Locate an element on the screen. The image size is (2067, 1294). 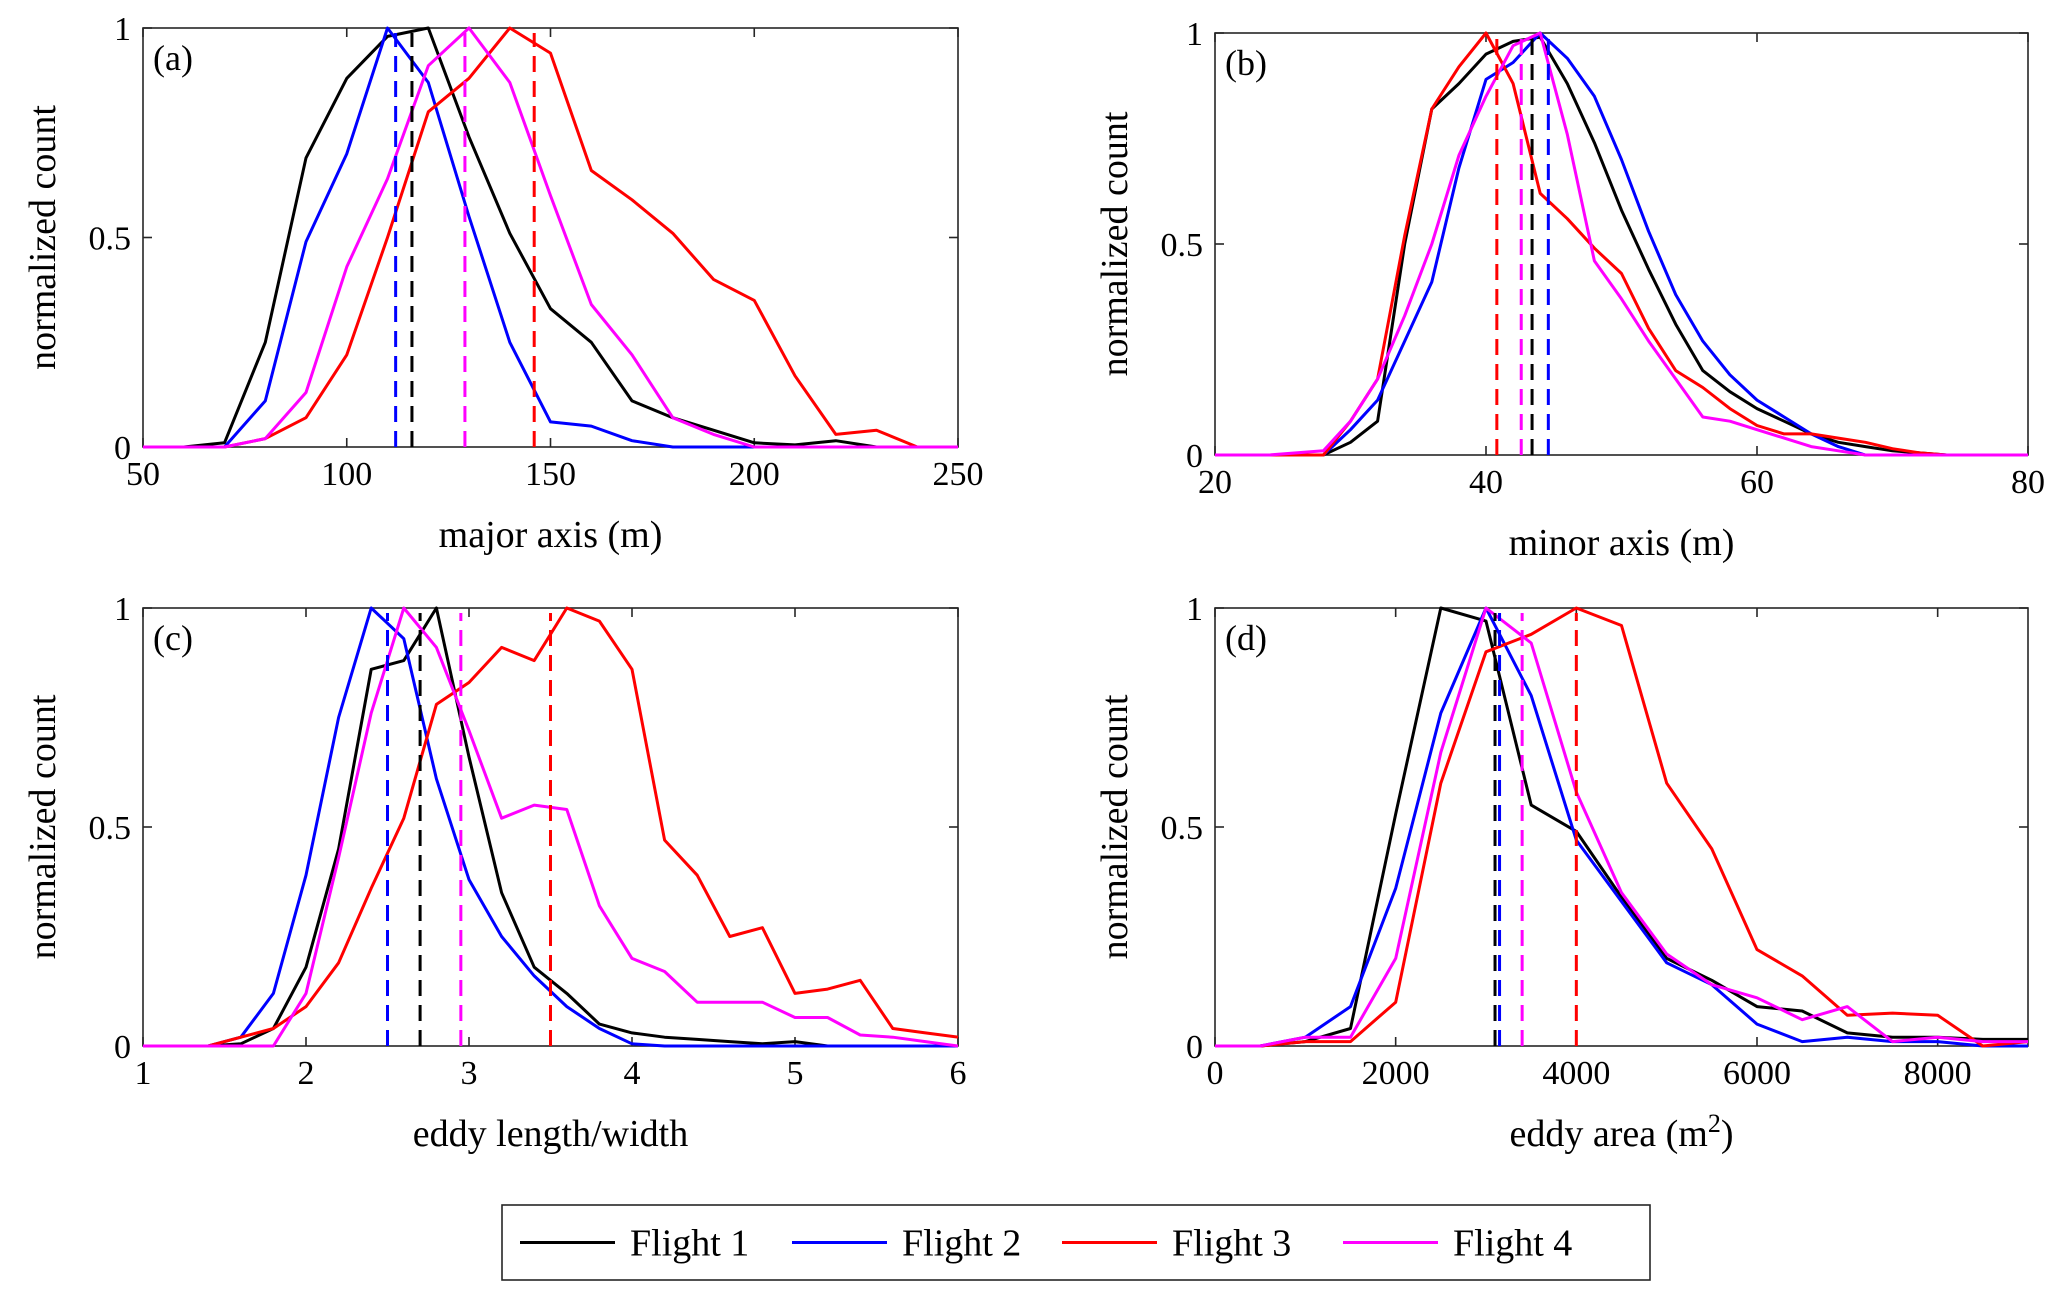
x-tick-label: 200 is located at coordinates (754, 474).